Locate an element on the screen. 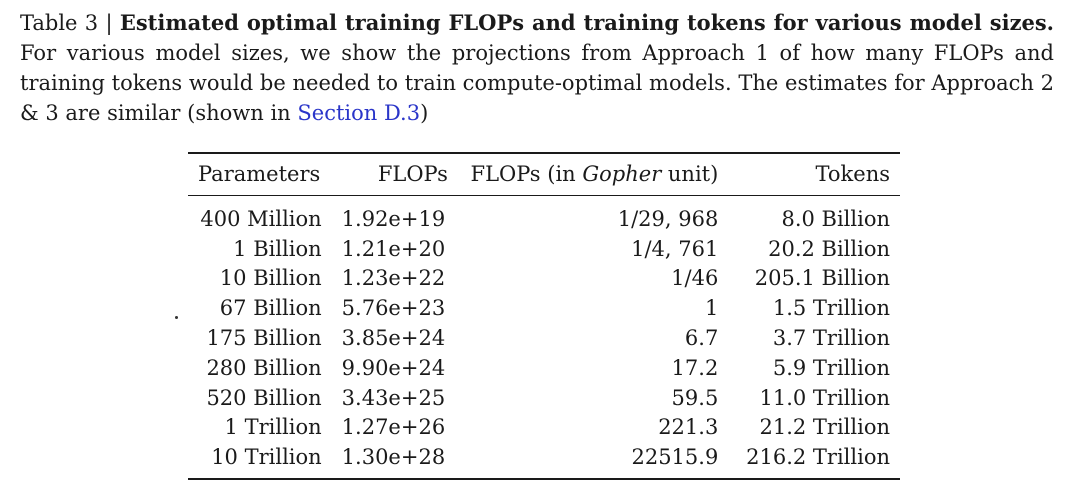 This screenshot has width=1068, height=485. cell-tokens: 216.2 Trillion is located at coordinates (818, 457).